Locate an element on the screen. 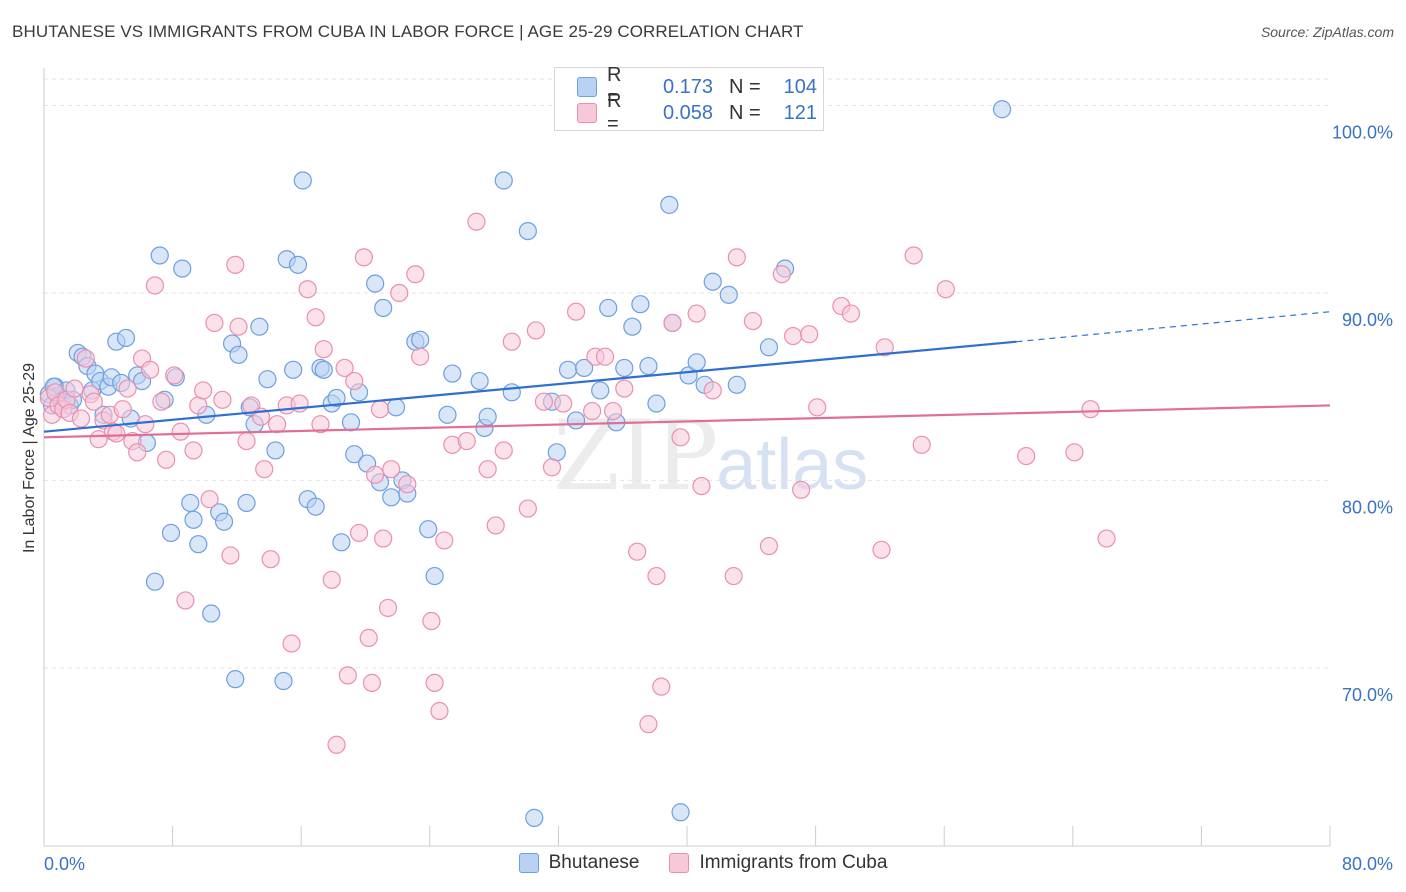 This screenshot has height=892, width=1406. cuba-swatch is located at coordinates (587, 113).